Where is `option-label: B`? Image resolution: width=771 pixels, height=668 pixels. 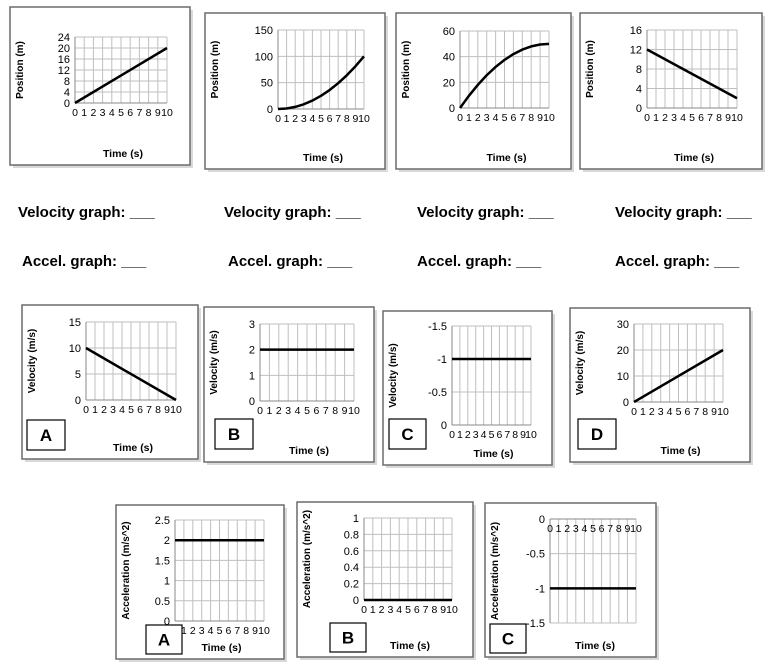 option-label: B is located at coordinates (234, 434).